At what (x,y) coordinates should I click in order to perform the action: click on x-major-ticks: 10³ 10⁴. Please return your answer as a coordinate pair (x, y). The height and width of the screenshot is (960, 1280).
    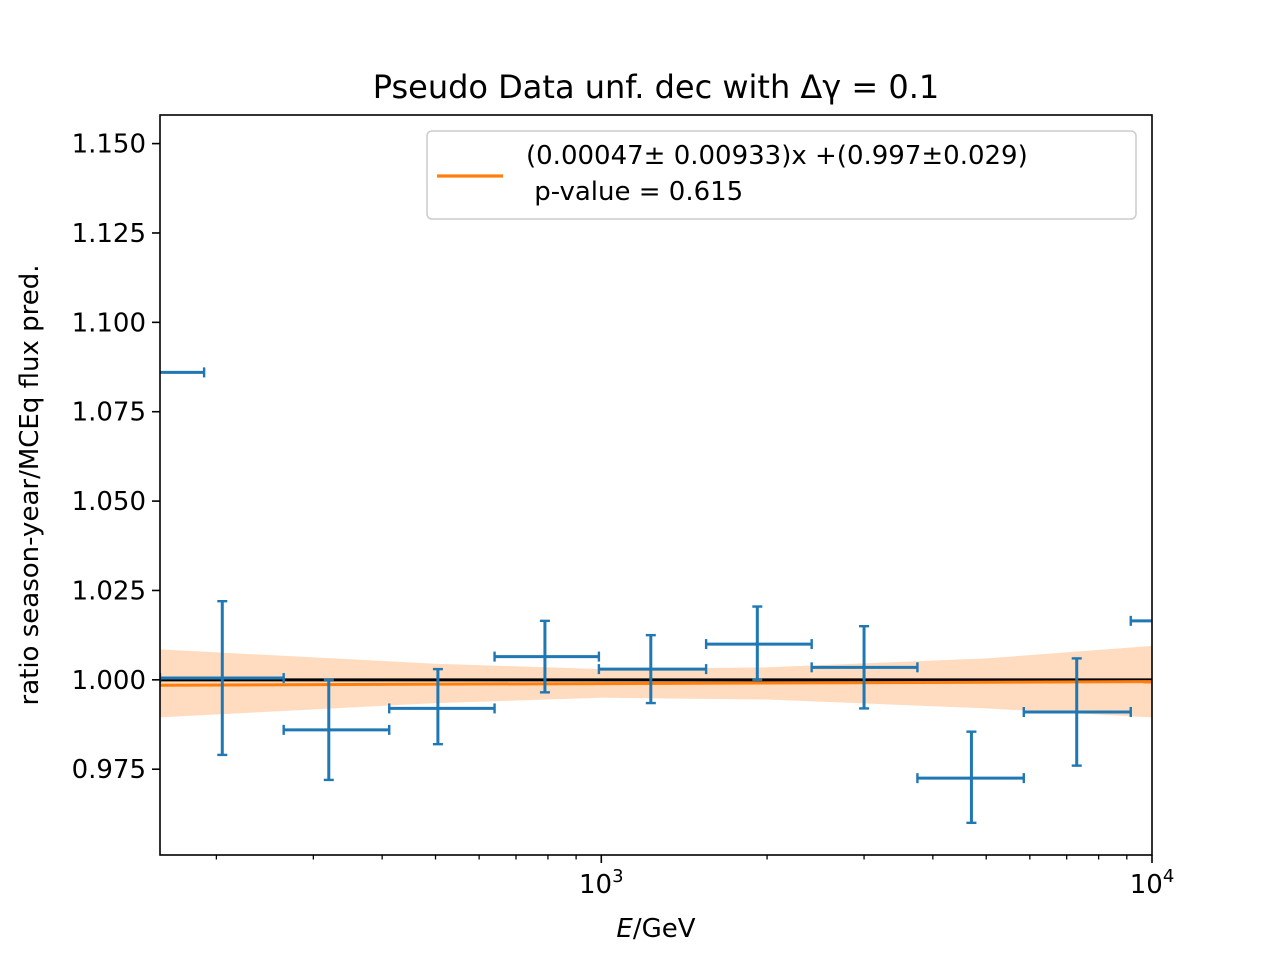
    Looking at the image, I should click on (876, 877).